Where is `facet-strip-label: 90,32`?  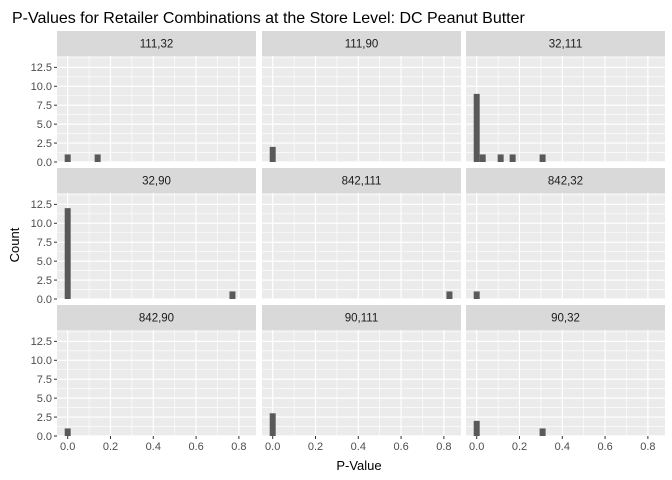 facet-strip-label: 90,32 is located at coordinates (565, 319).